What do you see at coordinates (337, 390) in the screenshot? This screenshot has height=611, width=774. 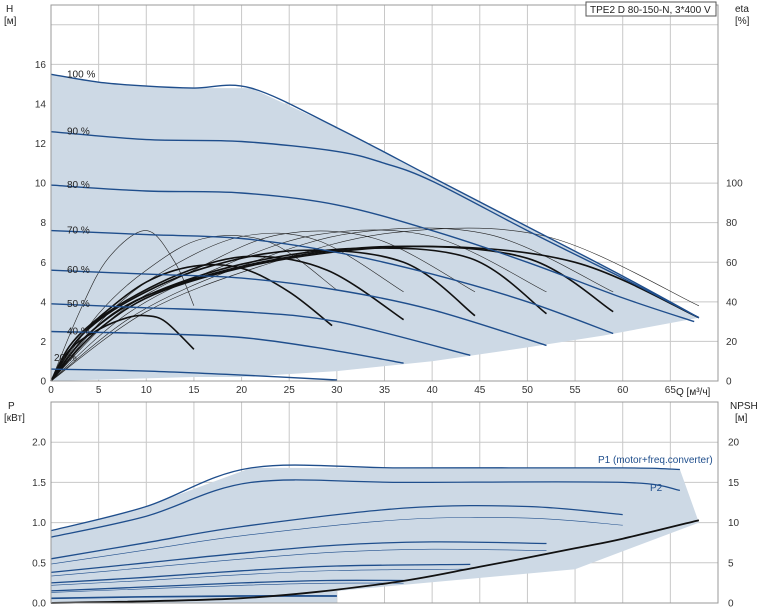 I see `x-tick-label: 30` at bounding box center [337, 390].